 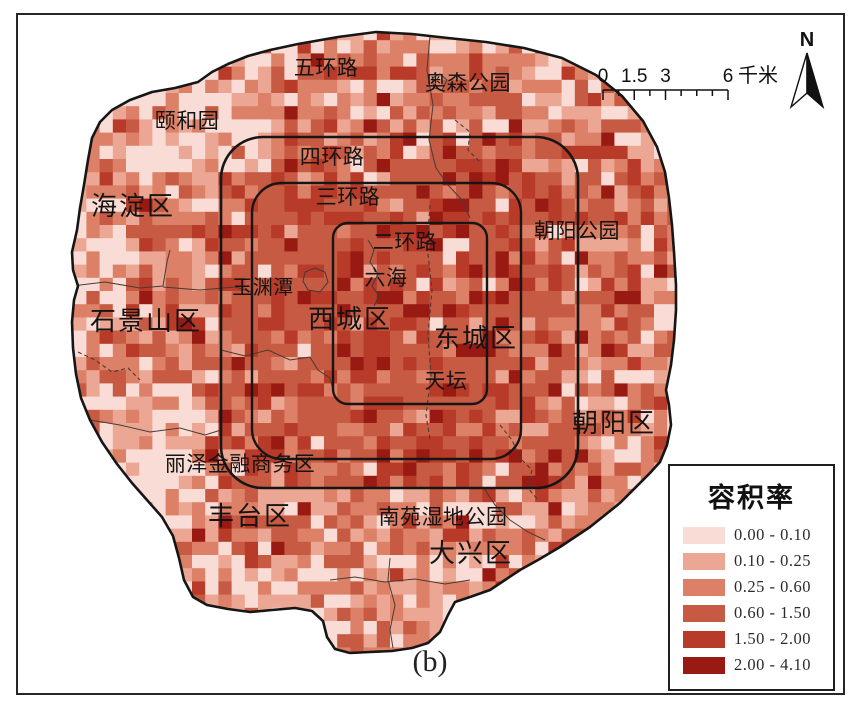 What do you see at coordinates (348, 197) in the screenshot?
I see `map-label: 三环路` at bounding box center [348, 197].